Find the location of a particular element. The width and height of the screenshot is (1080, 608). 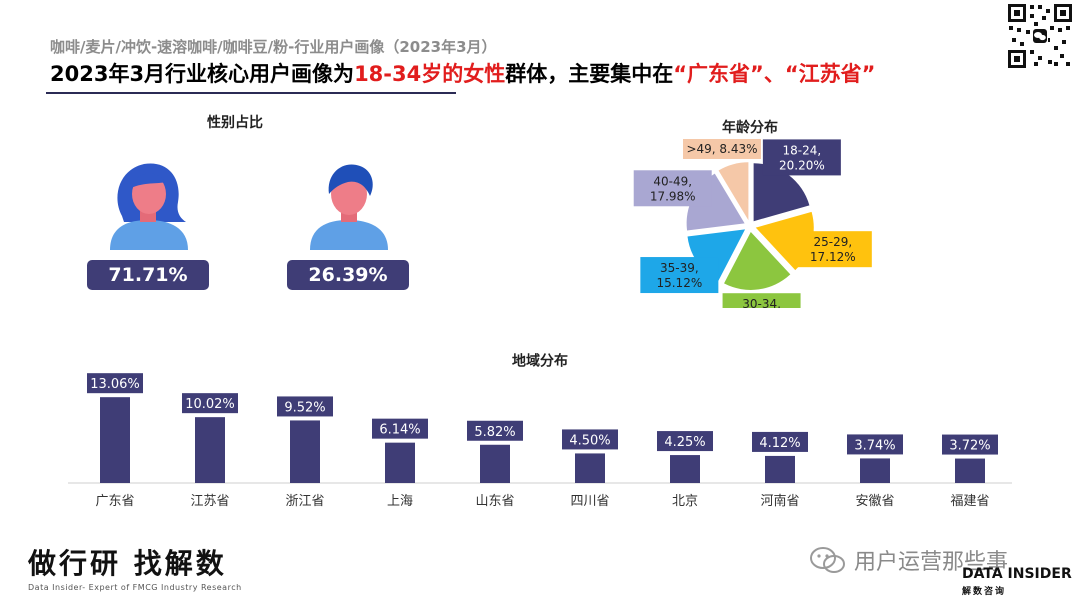

title-highlight-provinces: “广东省”、“江苏省” is located at coordinates (774, 74).